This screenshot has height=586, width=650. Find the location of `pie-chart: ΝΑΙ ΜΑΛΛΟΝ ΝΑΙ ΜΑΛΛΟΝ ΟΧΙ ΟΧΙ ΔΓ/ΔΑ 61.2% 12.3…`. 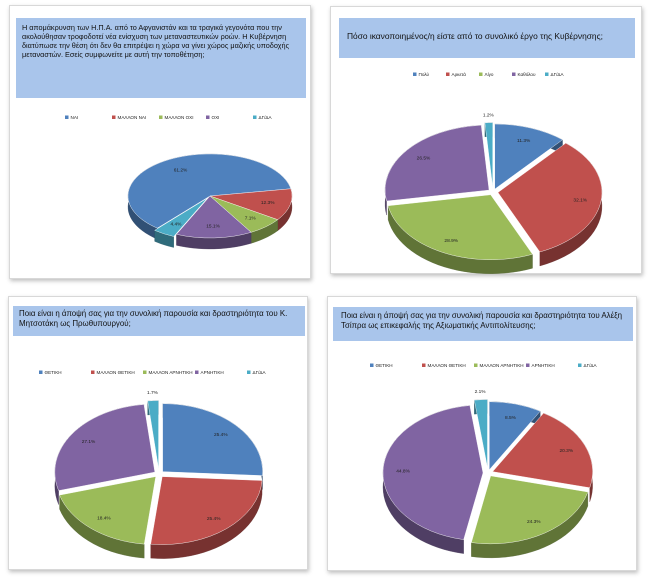

pie-chart: ΝΑΙ ΜΑΛΛΟΝ ΝΑΙ ΜΑΛΛΟΝ ΟΧΙ ΟΧΙ ΔΓ/ΔΑ 61.2% 12.3… is located at coordinates (179, 182).